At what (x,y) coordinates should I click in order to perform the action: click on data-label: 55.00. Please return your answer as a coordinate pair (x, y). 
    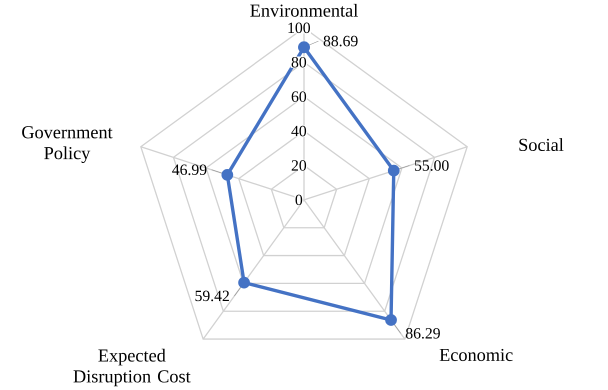
    Looking at the image, I should click on (431, 165).